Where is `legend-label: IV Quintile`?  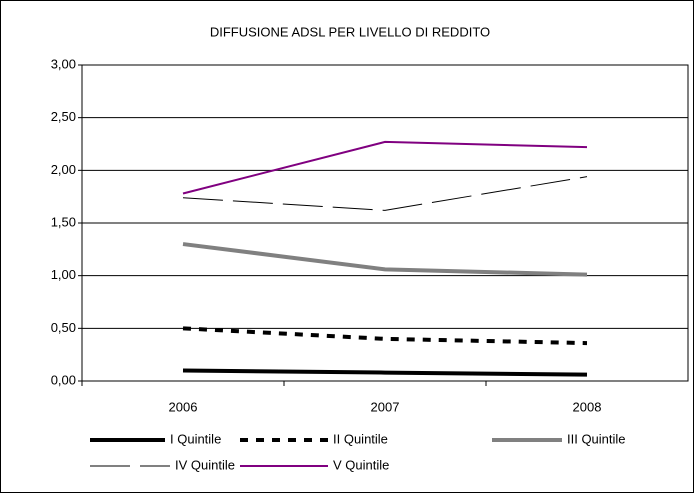
legend-label: IV Quintile is located at coordinates (205, 464).